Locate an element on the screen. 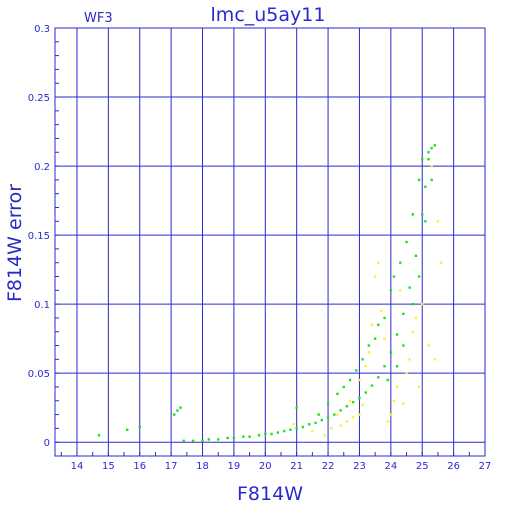  x-tick-label: 26 is located at coordinates (453, 466).